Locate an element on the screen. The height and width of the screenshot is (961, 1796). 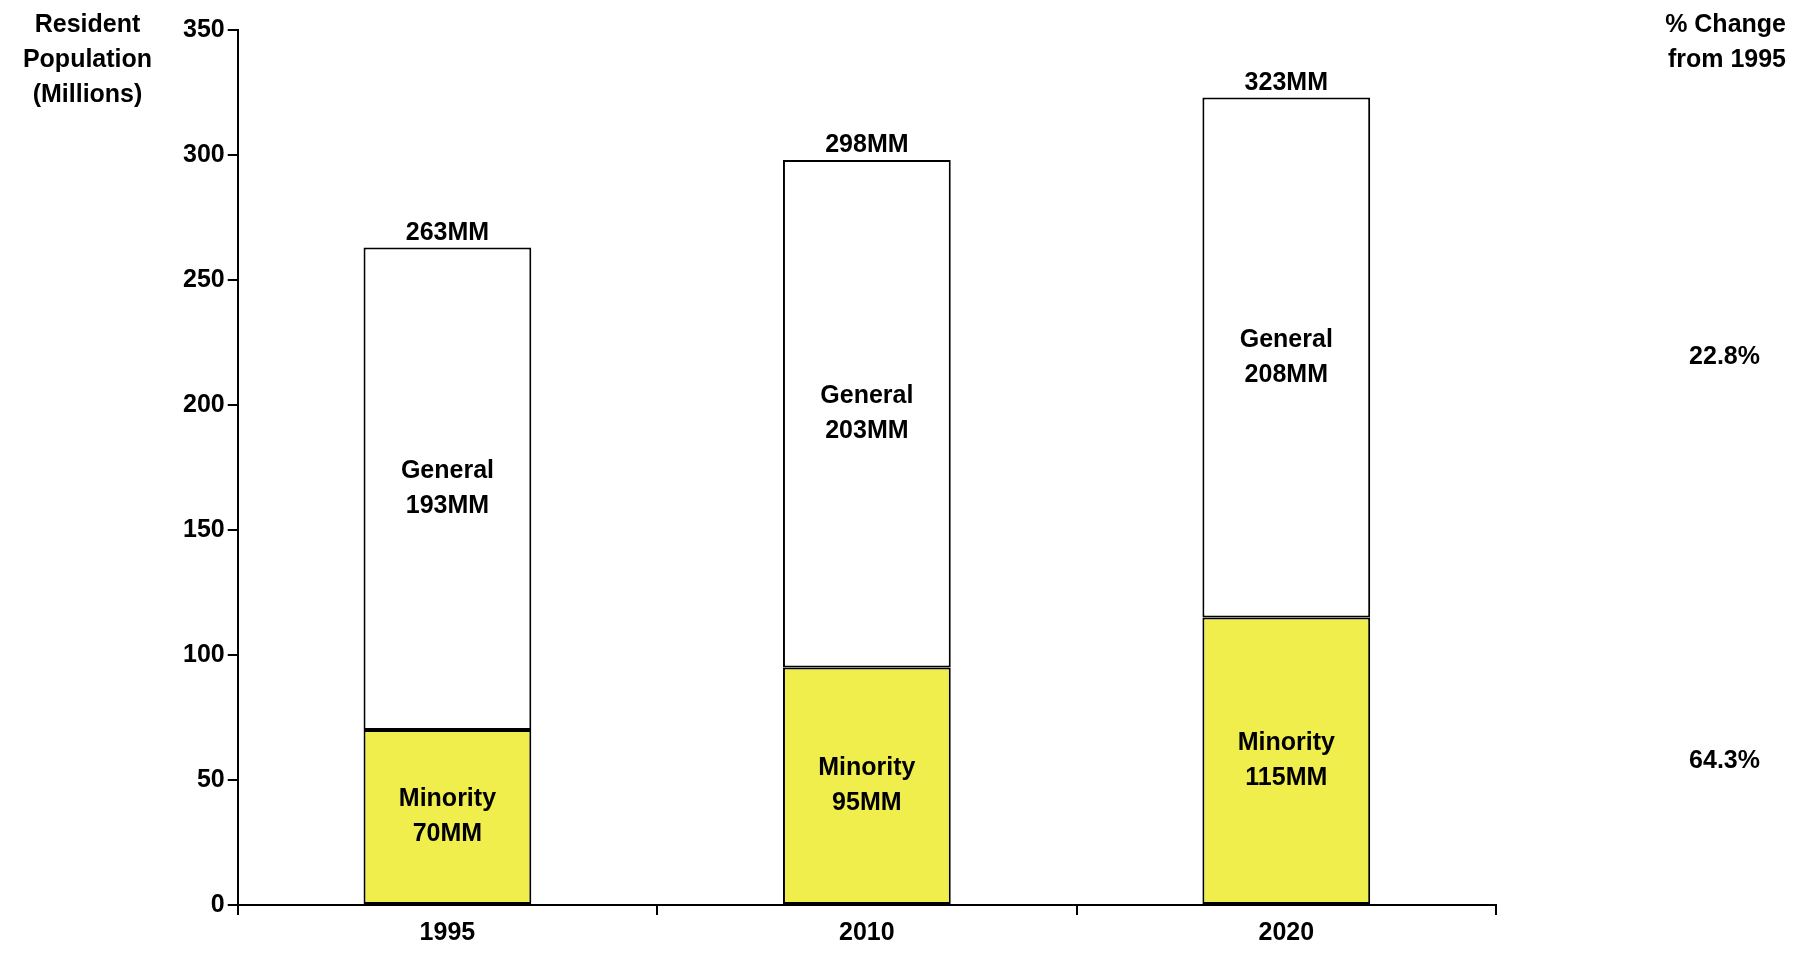
total-label: 323MM is located at coordinates (1286, 80).